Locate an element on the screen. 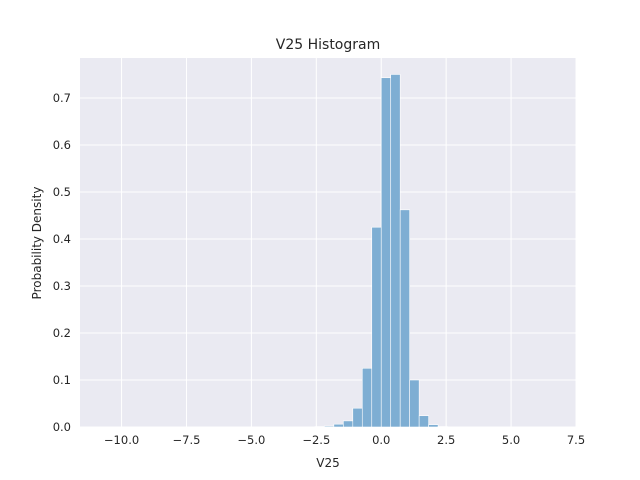 This screenshot has height=480, width=640. x-tick-label: −5.0 is located at coordinates (251, 440).